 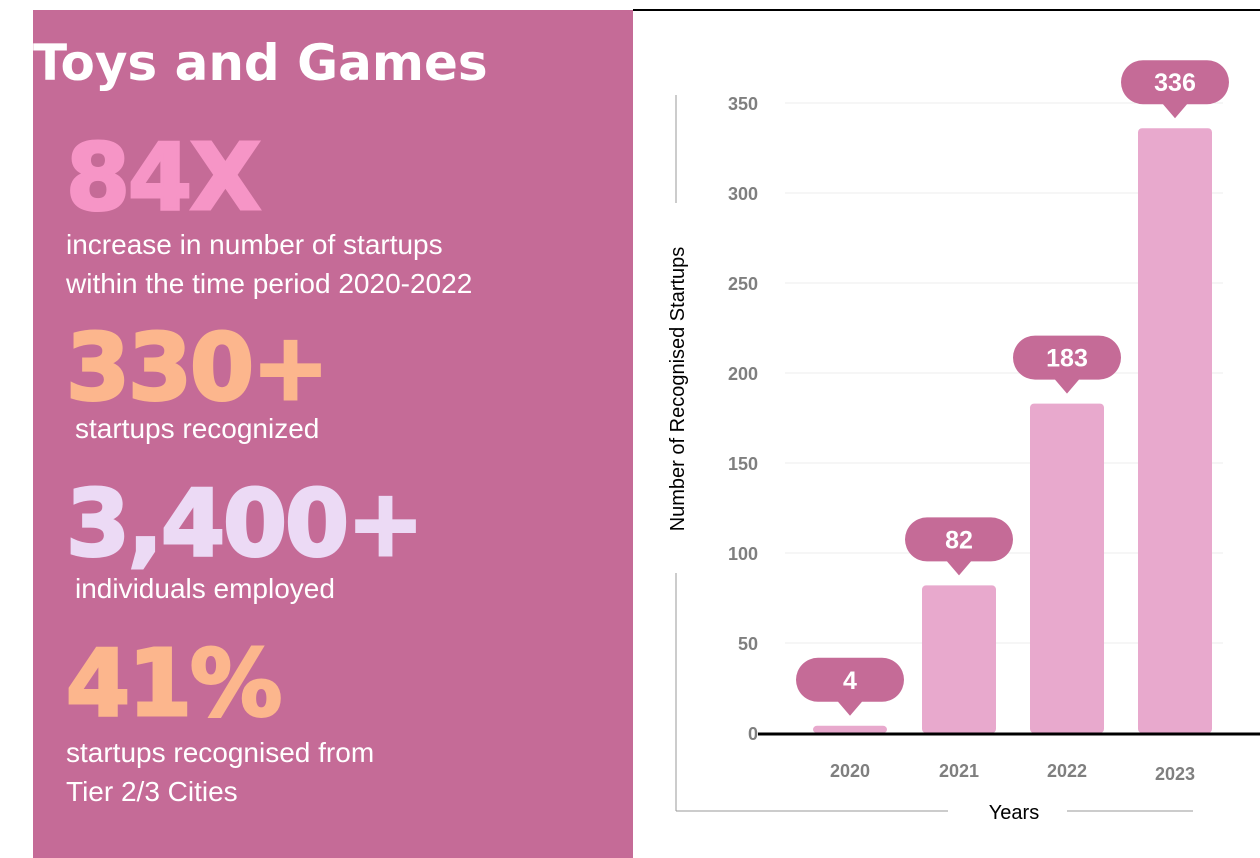 What do you see at coordinates (850, 729) in the screenshot?
I see `bar-2020` at bounding box center [850, 729].